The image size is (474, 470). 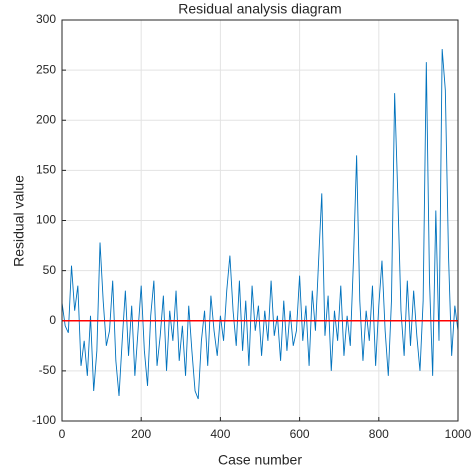 What do you see at coordinates (62, 434) in the screenshot?
I see `x-tick-label: 0` at bounding box center [62, 434].